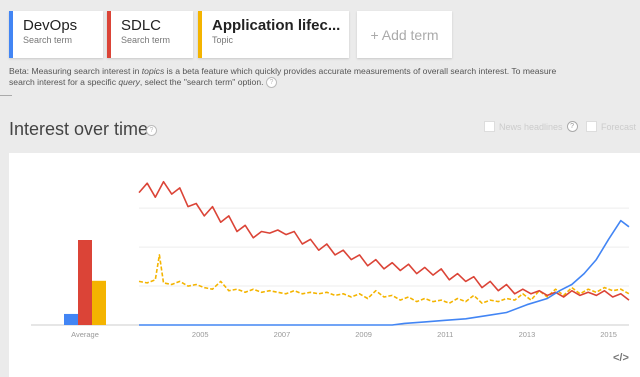 Image resolution: width=640 pixels, height=377 pixels. Describe the element at coordinates (608, 334) in the screenshot. I see `x-tick-label: 2015` at that location.